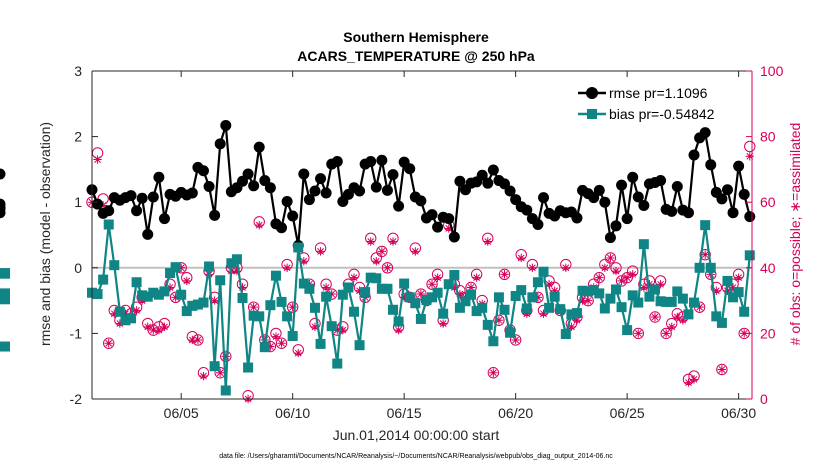 The image size is (830, 470). I want to click on y-left-tick-label: 1, so click(78, 202).